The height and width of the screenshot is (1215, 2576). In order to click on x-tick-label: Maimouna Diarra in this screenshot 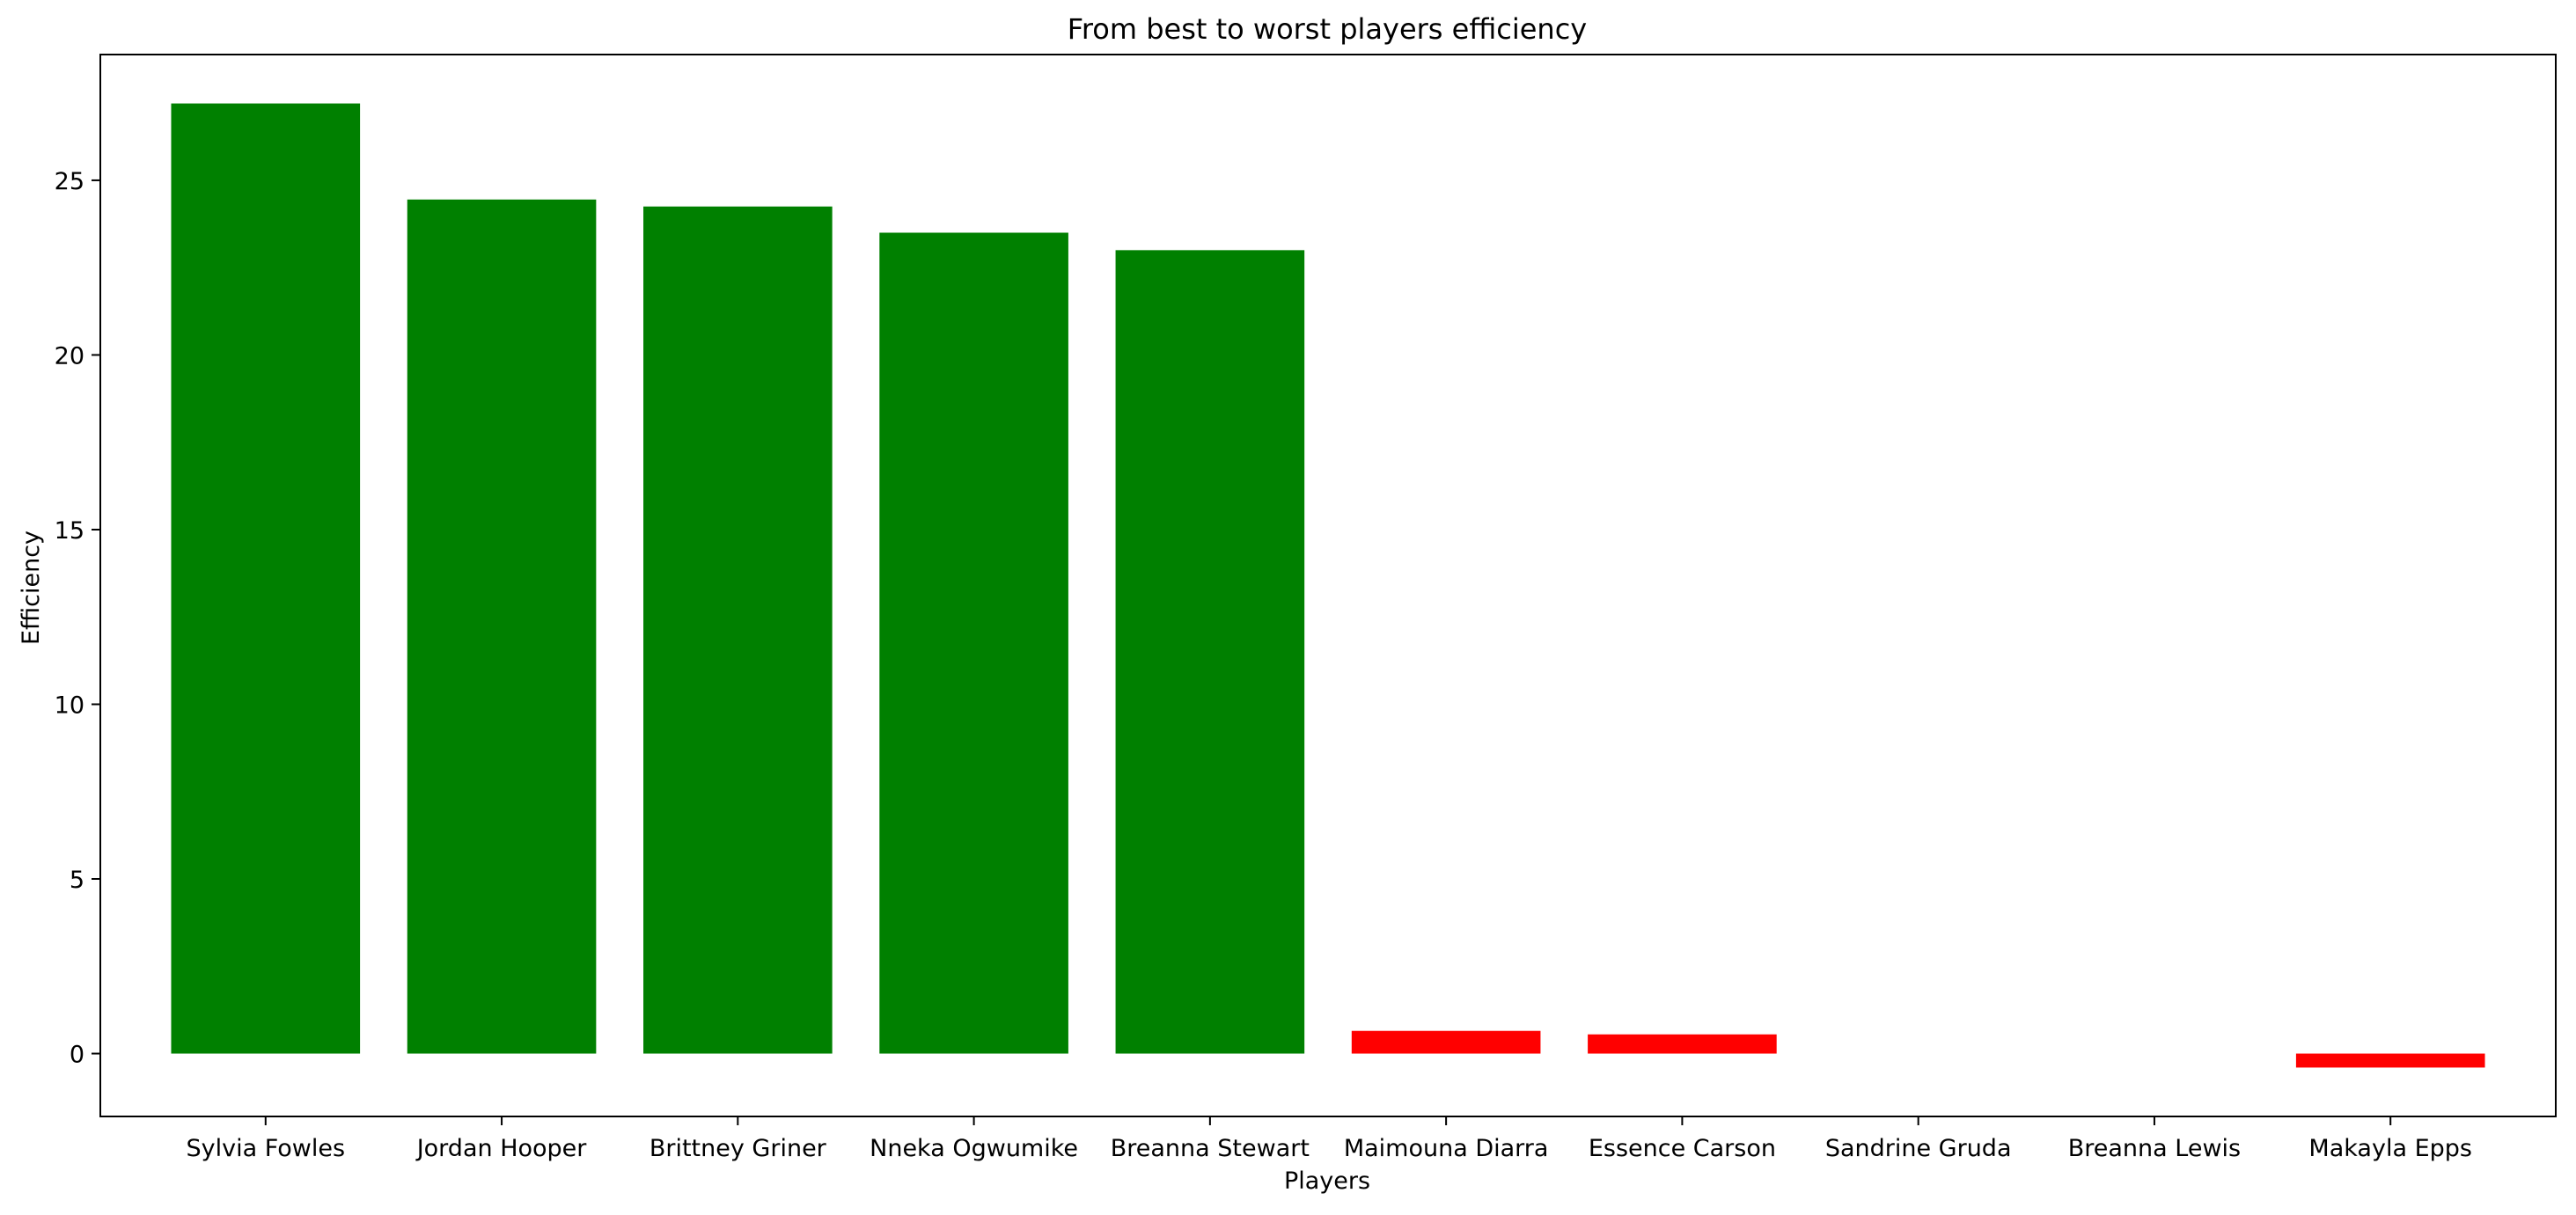, I will do `click(1446, 1148)`.